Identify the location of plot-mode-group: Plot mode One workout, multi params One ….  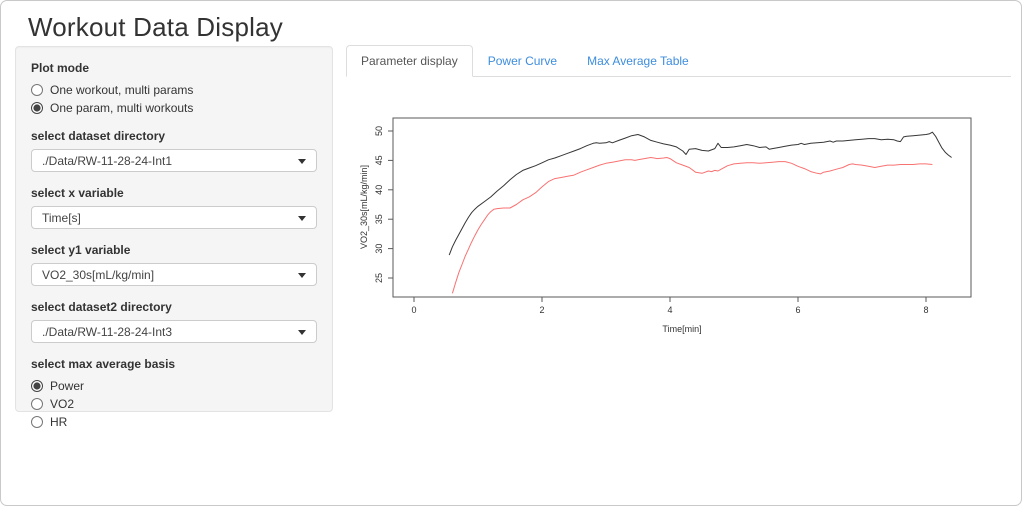
(174, 89).